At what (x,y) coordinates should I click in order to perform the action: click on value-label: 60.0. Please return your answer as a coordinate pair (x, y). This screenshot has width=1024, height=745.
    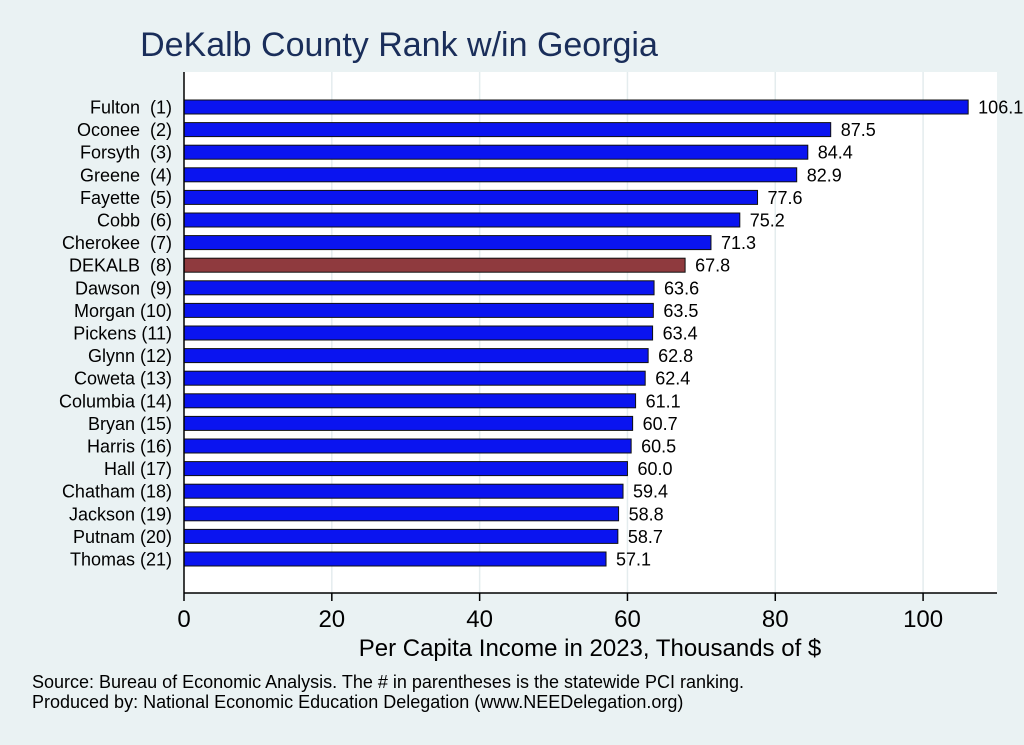
    Looking at the image, I should click on (654, 469).